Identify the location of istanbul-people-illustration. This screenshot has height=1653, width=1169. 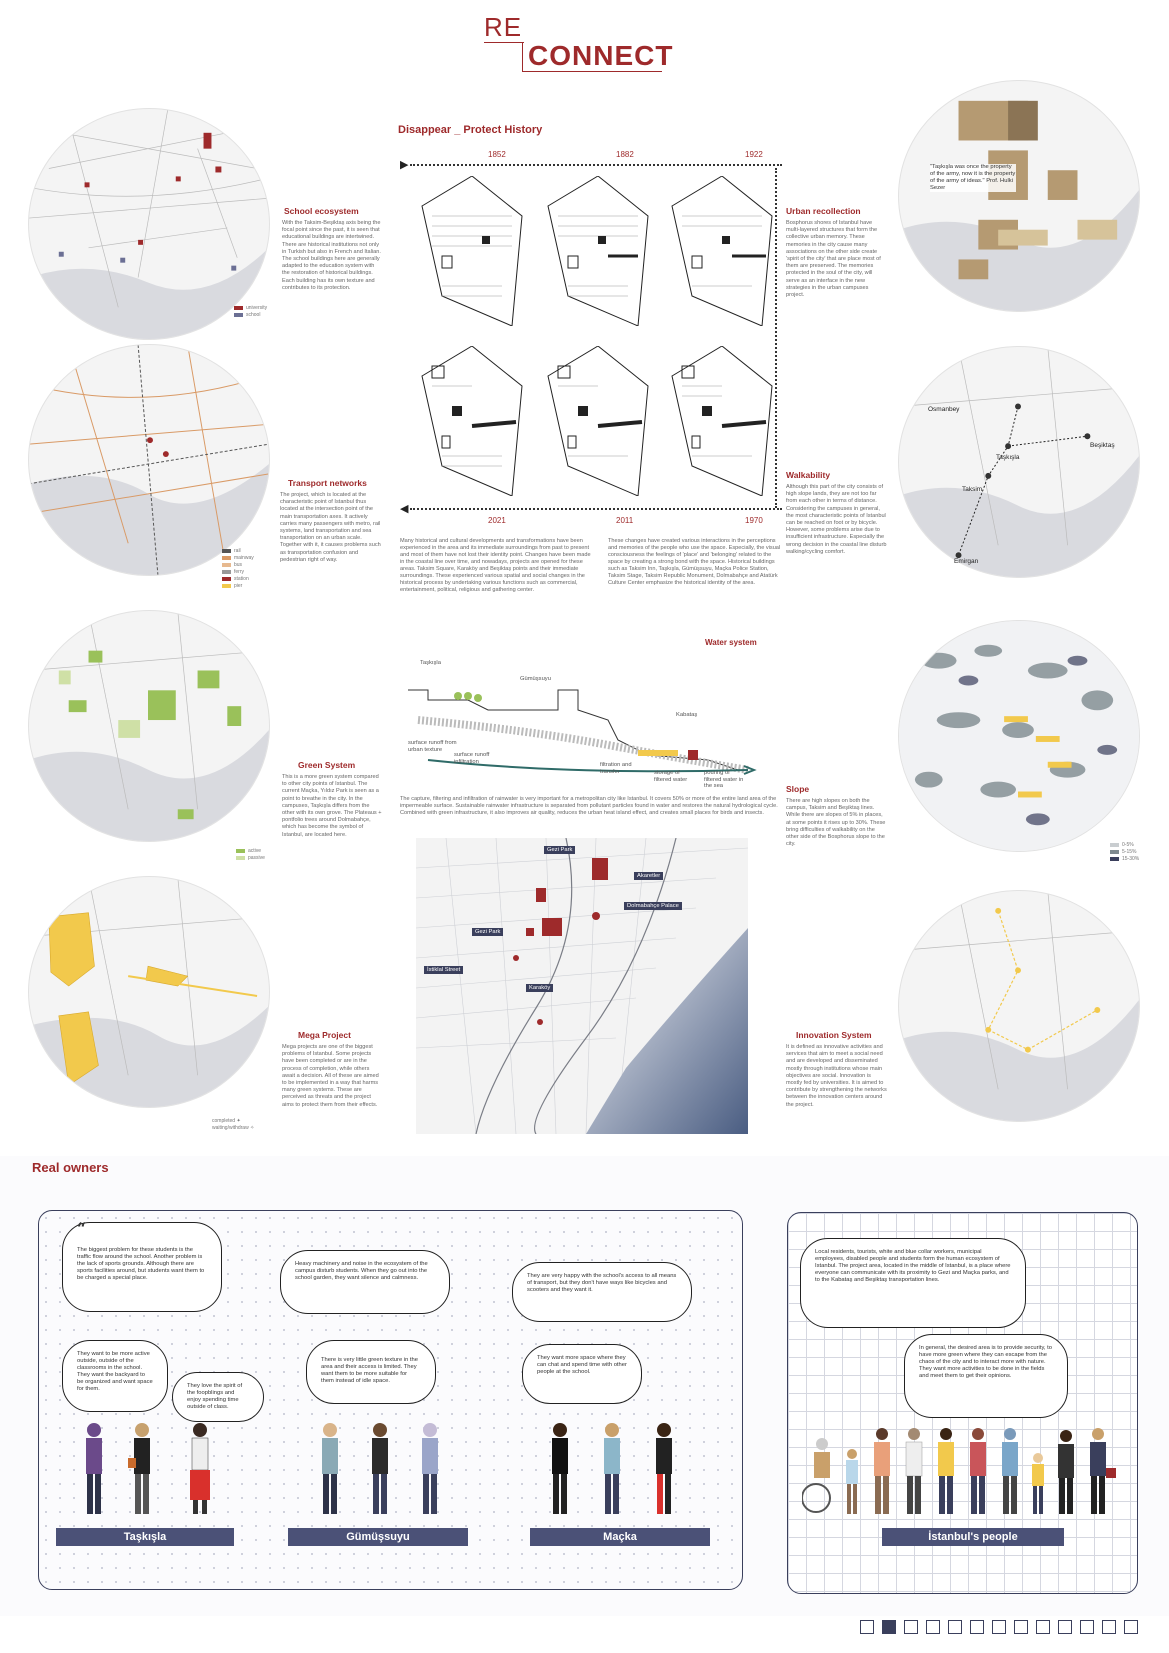
(961, 1471).